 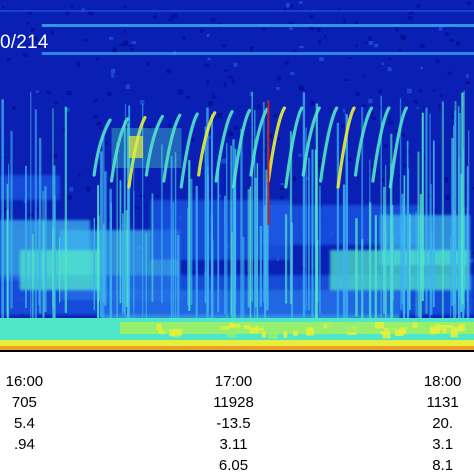 I want to click on top-horizontal-lines, so click(x=237, y=32).